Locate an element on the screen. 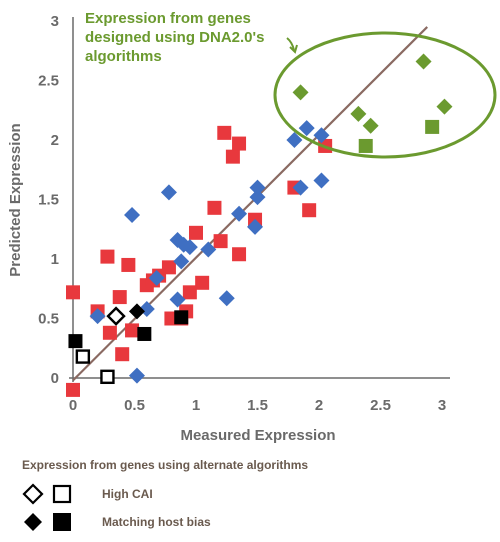 The height and width of the screenshot is (542, 500). x-tick-label: 0 is located at coordinates (73, 405).